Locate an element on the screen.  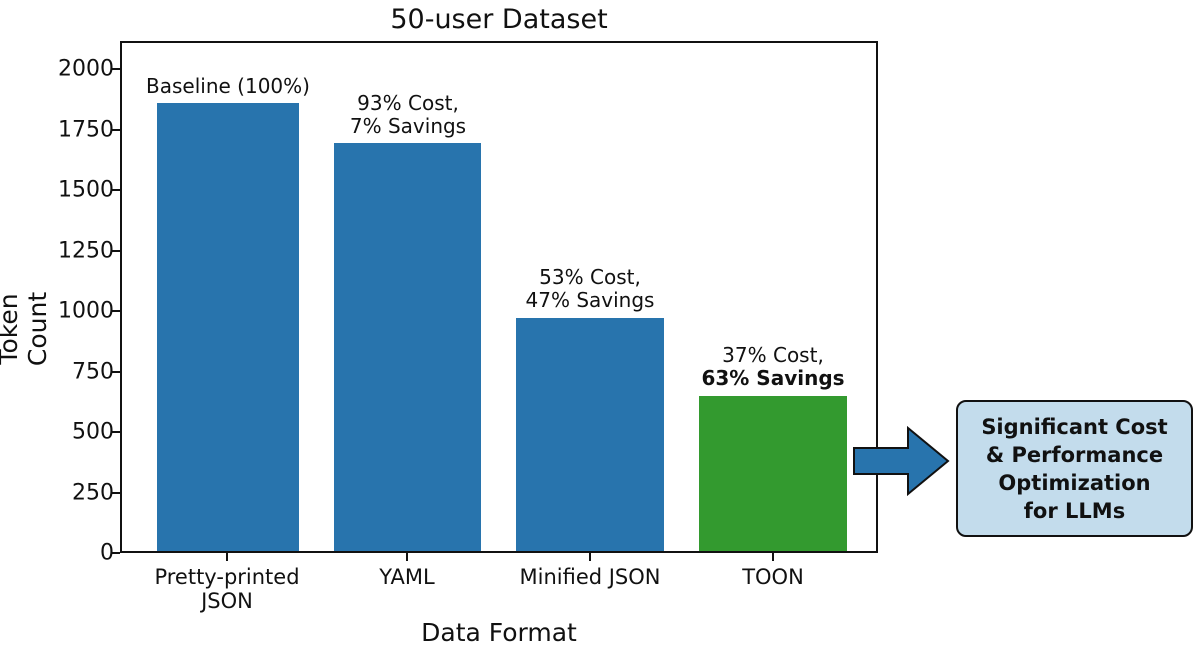
y-tick-label: 1500 is located at coordinates (86, 190).